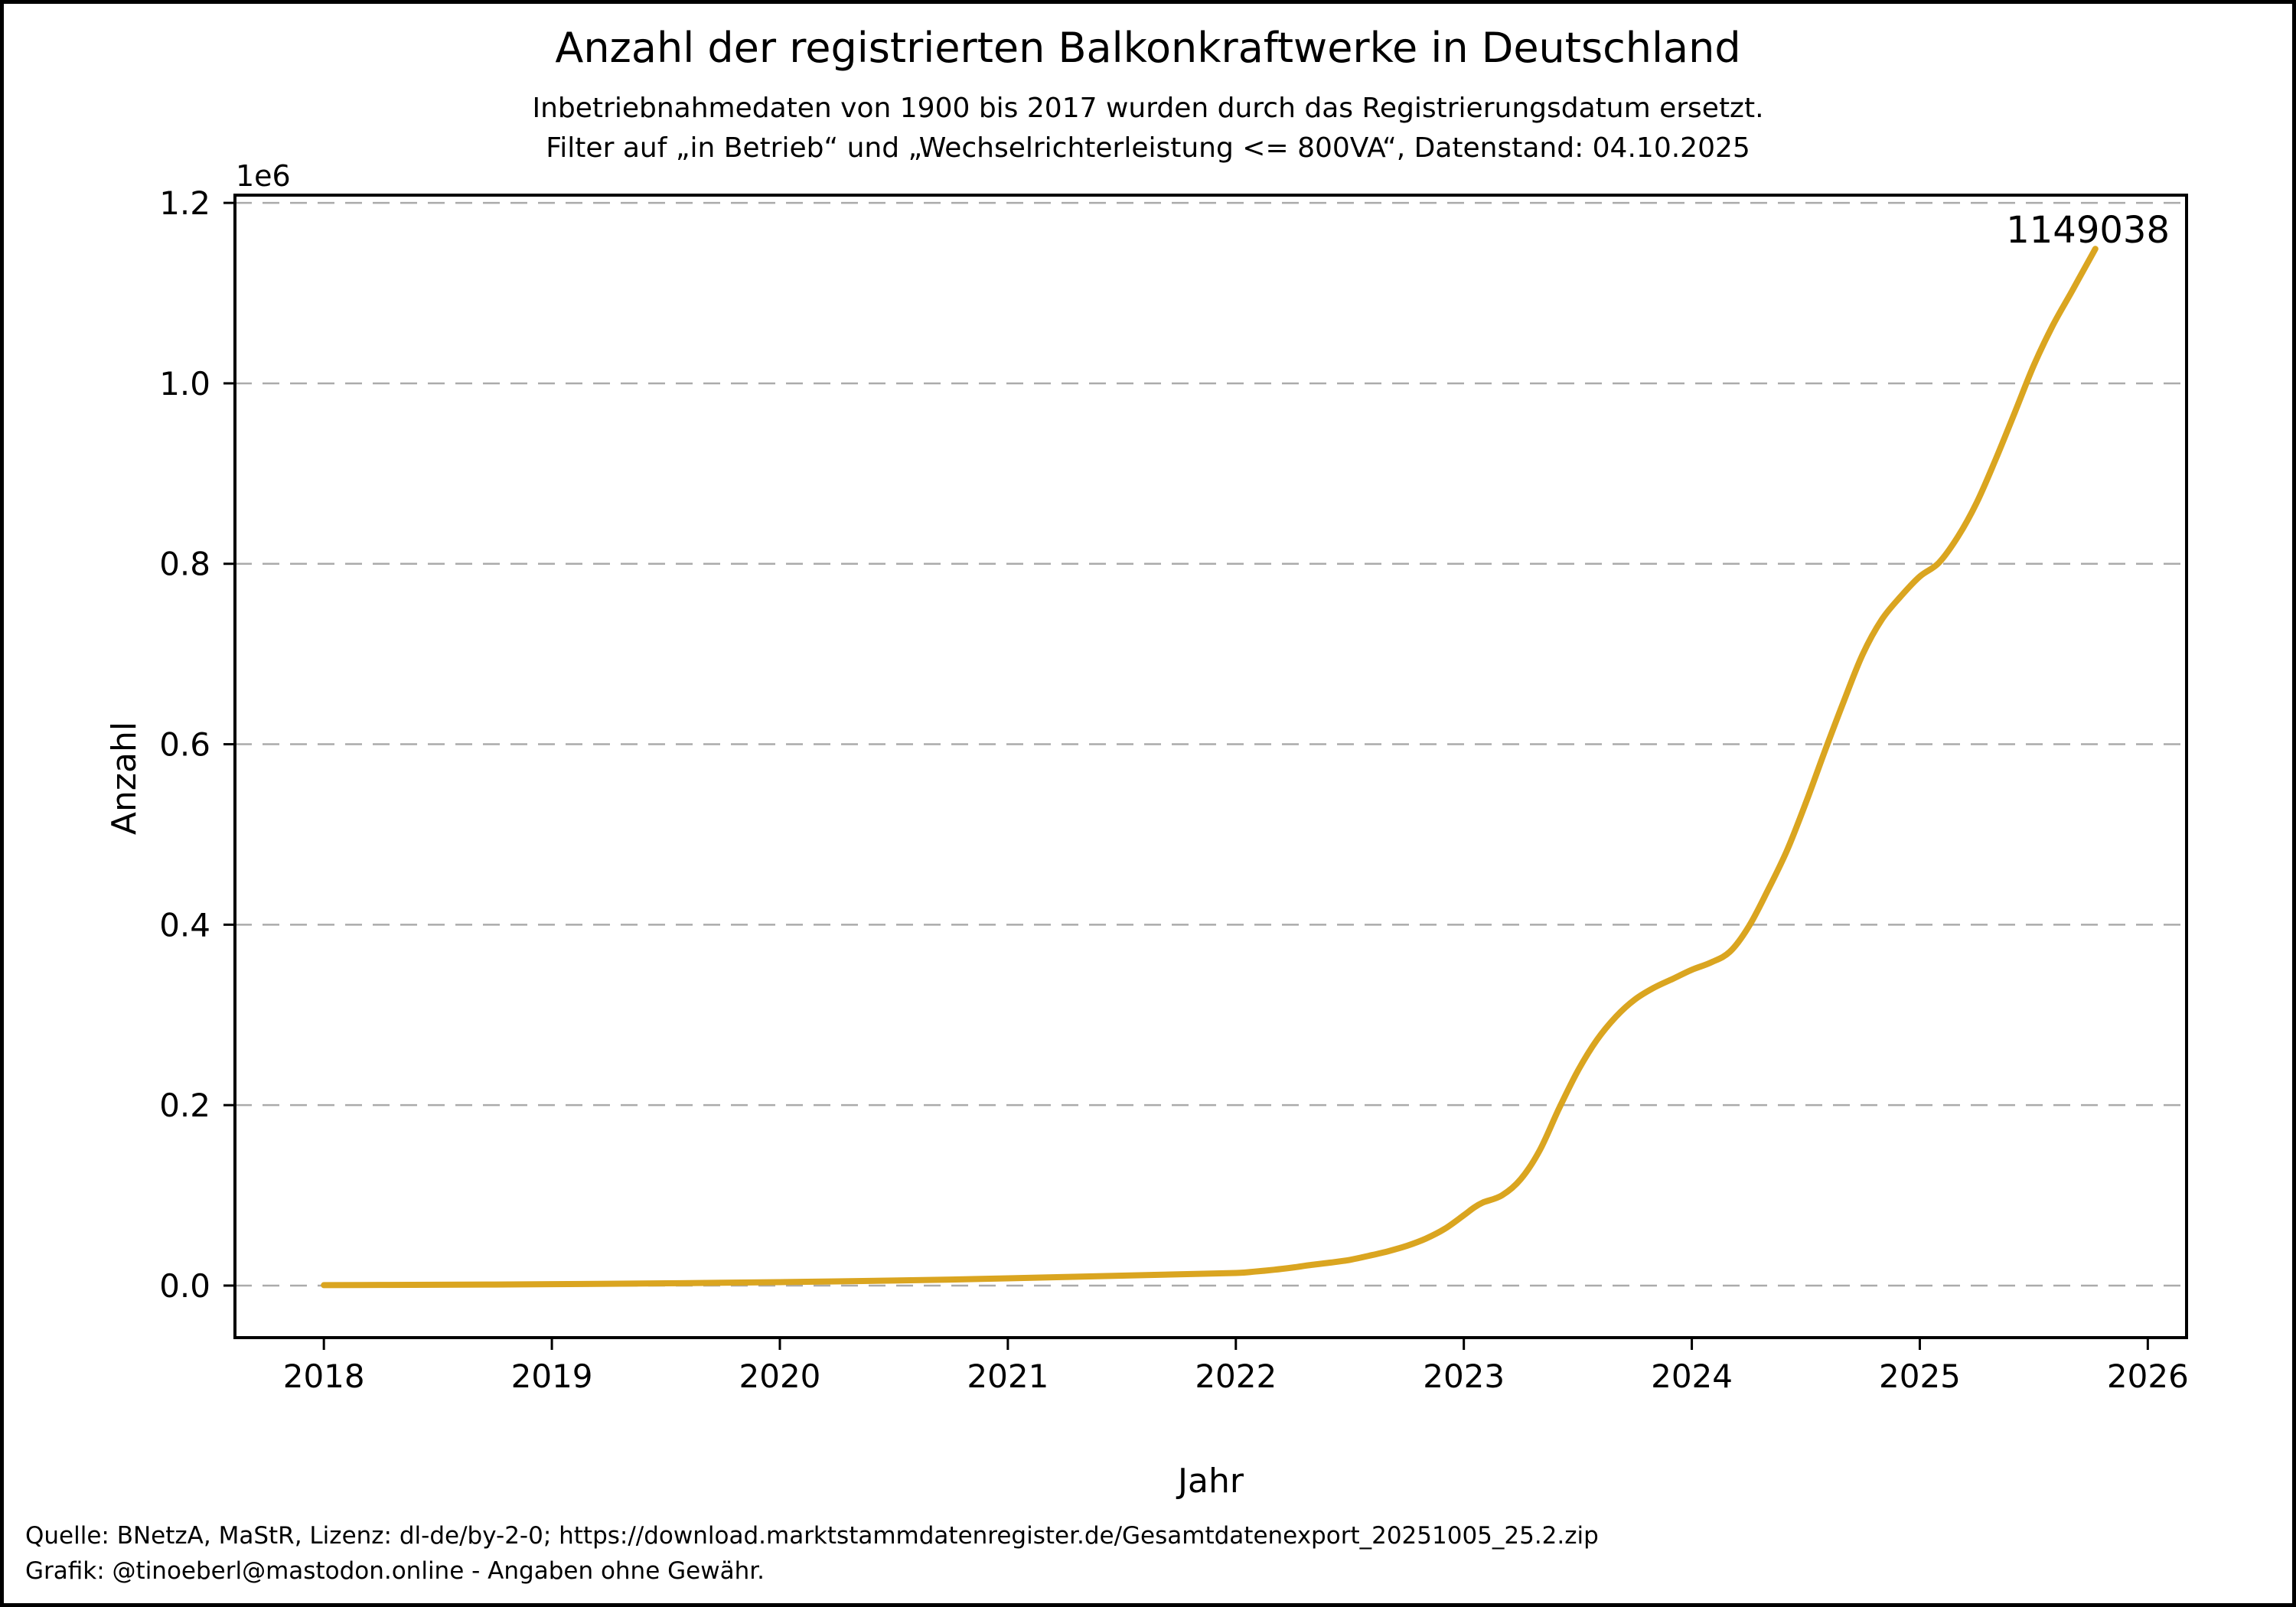 The width and height of the screenshot is (2296, 1607). I want to click on x-tick-label: 2018, so click(324, 1376).